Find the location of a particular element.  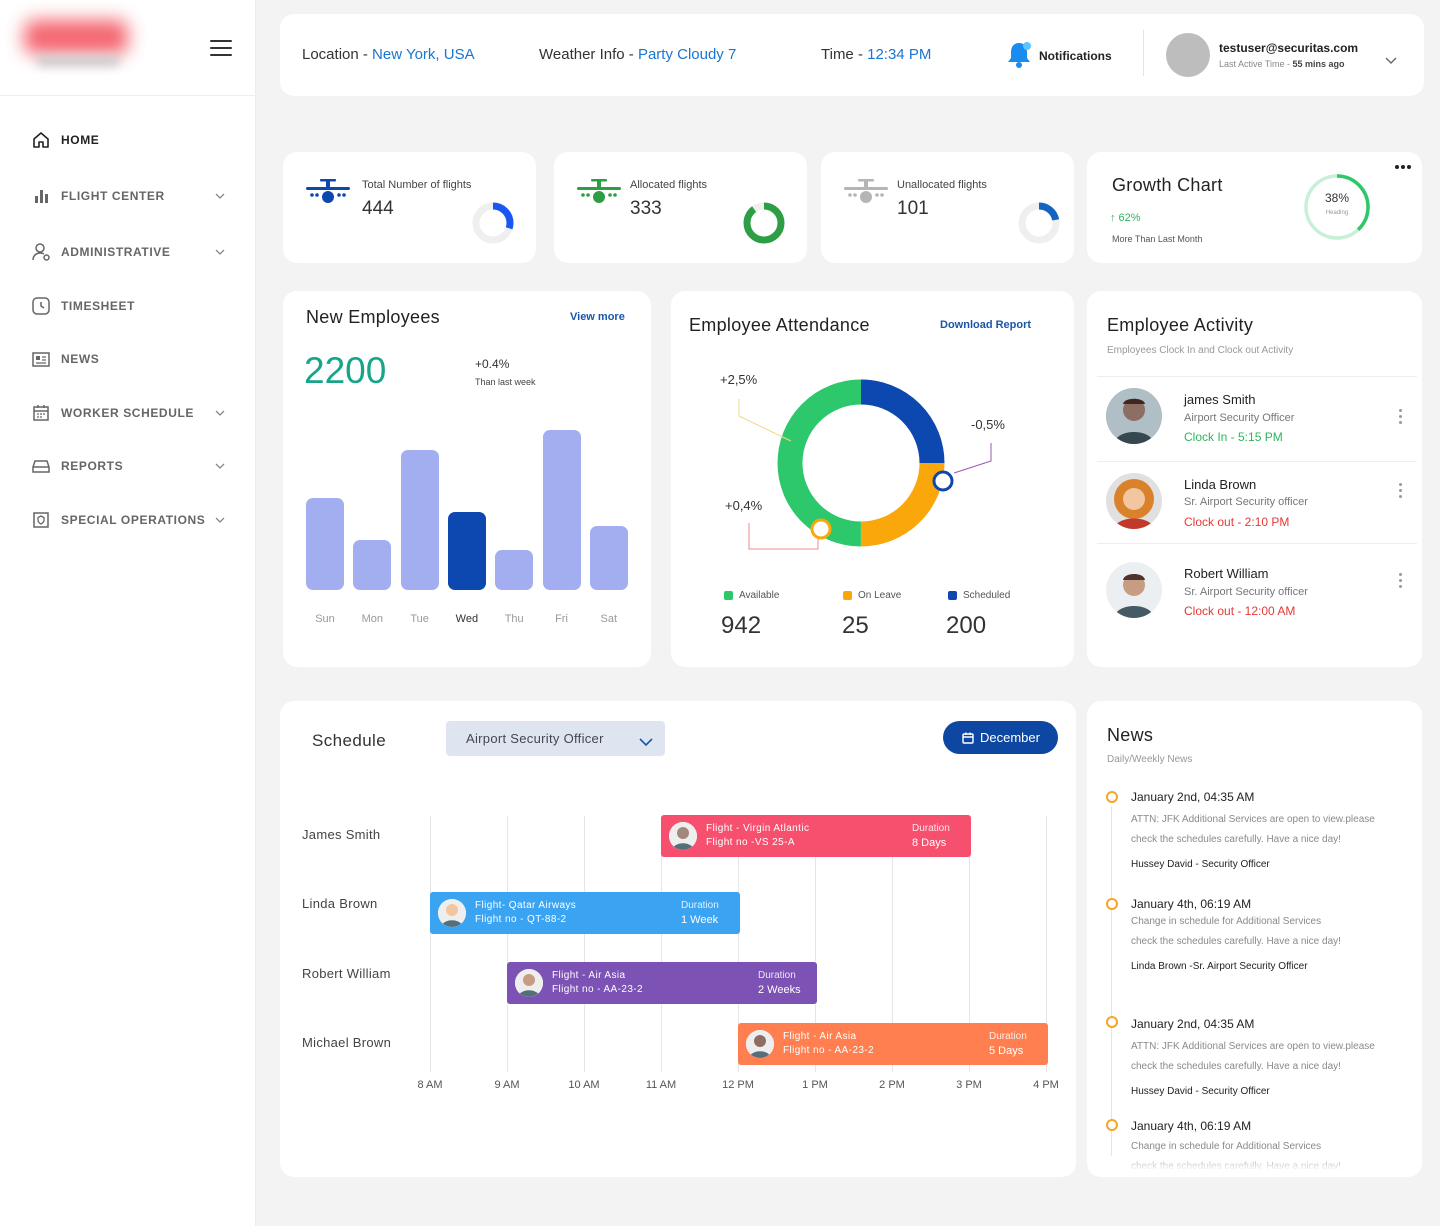

month-button: December is located at coordinates (1000, 737).